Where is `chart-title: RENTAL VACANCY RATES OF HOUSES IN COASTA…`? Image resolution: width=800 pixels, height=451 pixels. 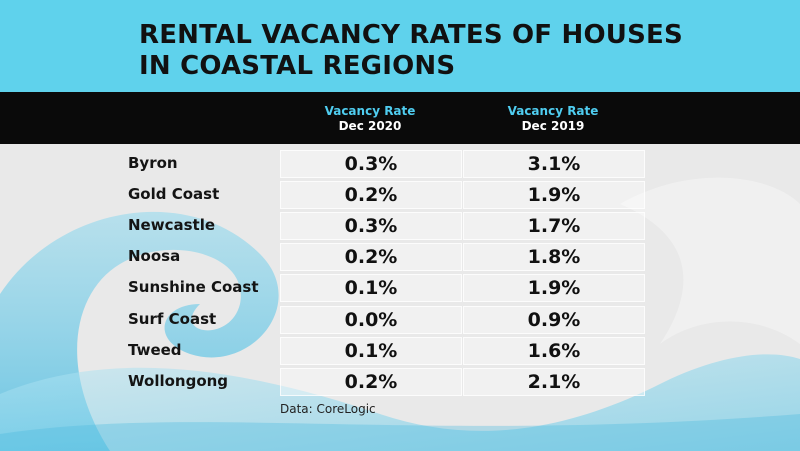
chart-title: RENTAL VACANCY RATES OF HOUSES IN COASTA… is located at coordinates (411, 51).